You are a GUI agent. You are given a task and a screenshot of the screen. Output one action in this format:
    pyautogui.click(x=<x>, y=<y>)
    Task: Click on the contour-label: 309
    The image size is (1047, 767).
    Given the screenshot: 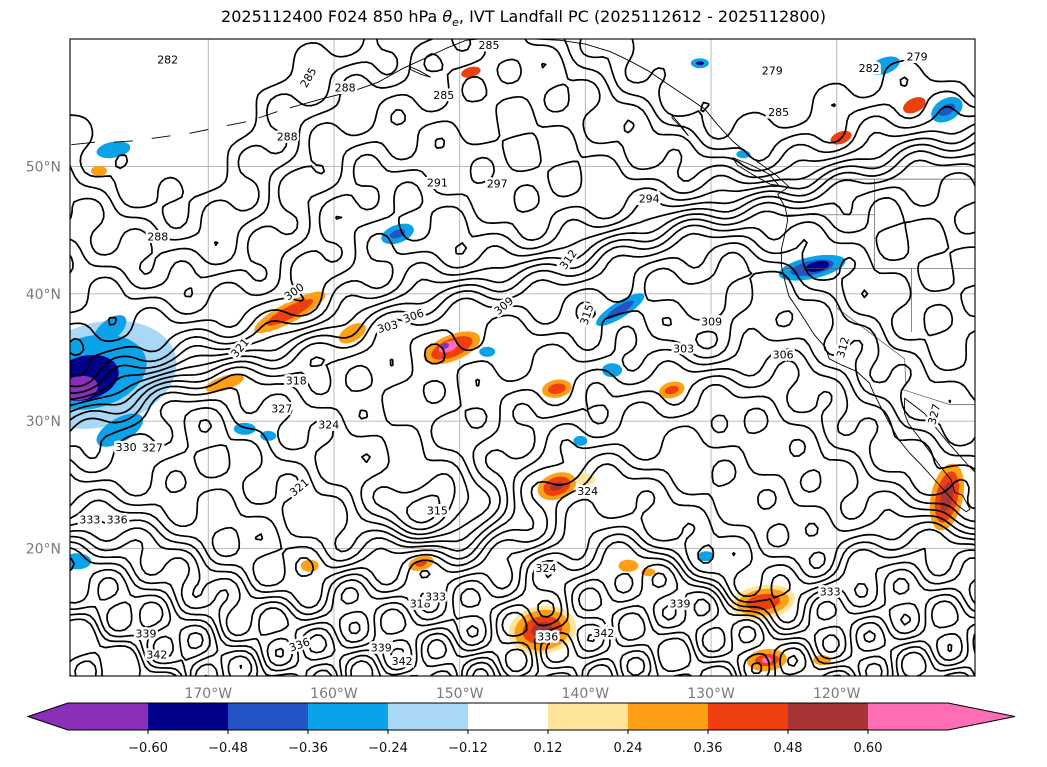 What is the action you would take?
    pyautogui.click(x=711, y=321)
    